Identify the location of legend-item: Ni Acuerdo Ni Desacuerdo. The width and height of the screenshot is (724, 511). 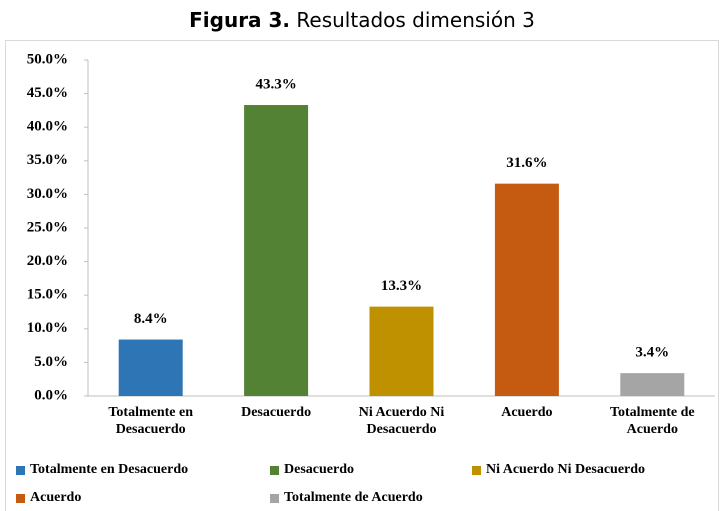
(558, 470).